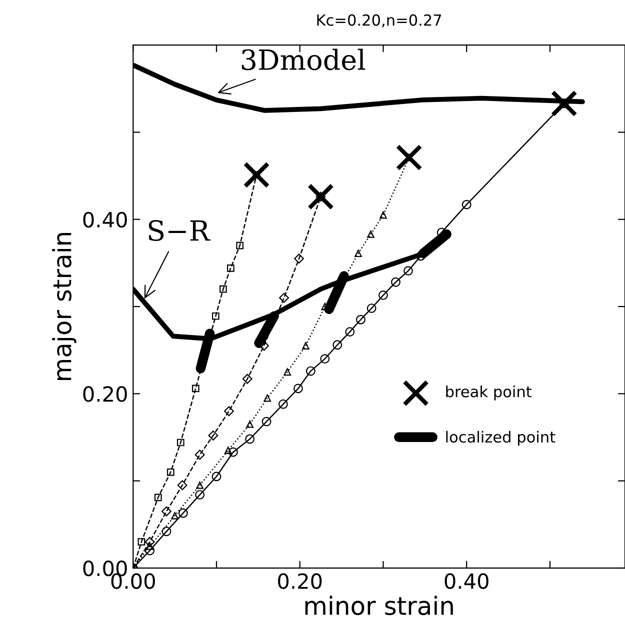 The width and height of the screenshot is (625, 644). I want to click on legend-label: localized point, so click(501, 438).